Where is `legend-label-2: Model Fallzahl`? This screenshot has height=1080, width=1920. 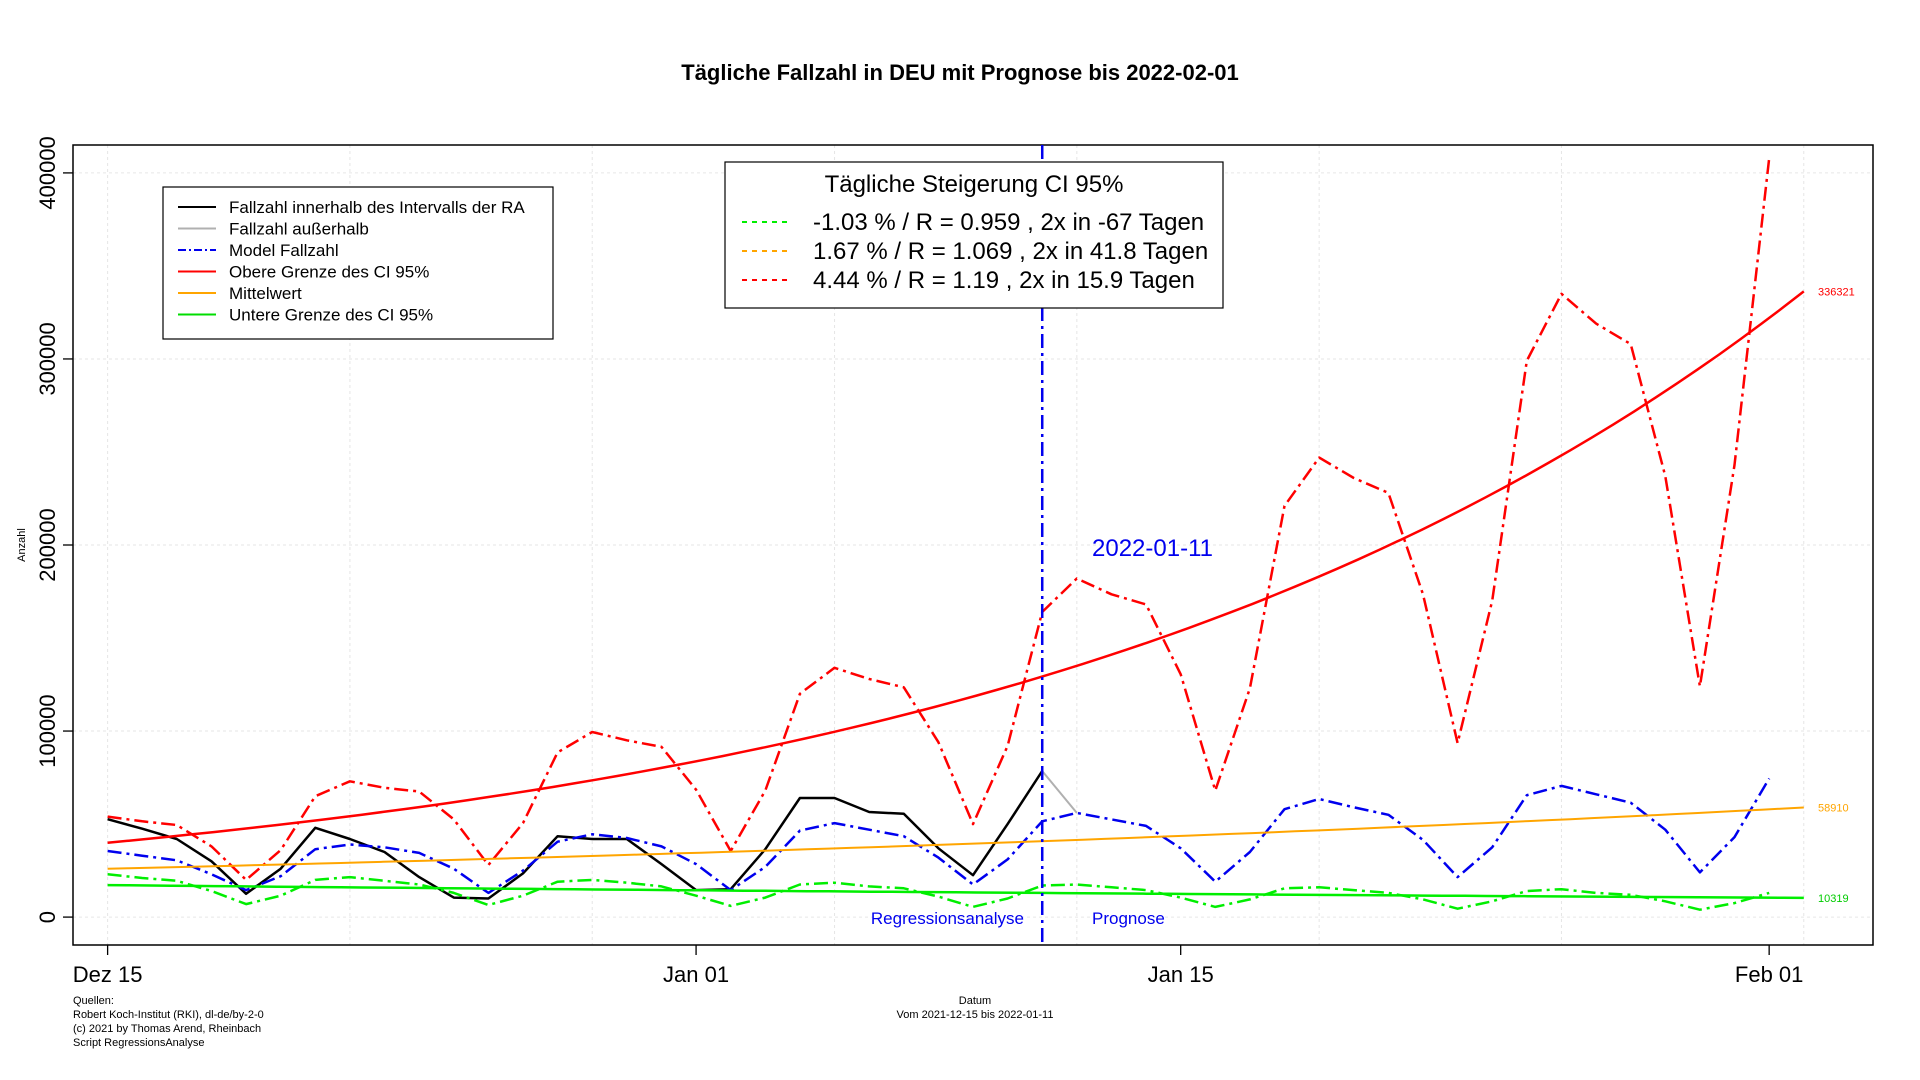 legend-label-2: Model Fallzahl is located at coordinates (284, 250).